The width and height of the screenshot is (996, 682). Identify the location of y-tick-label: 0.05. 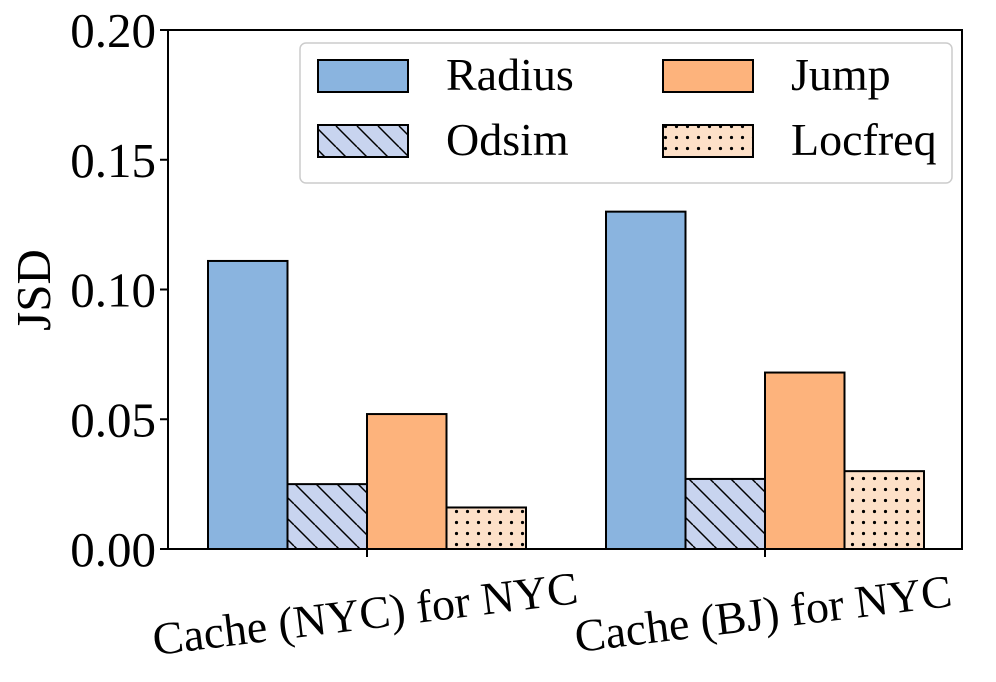
(113, 419).